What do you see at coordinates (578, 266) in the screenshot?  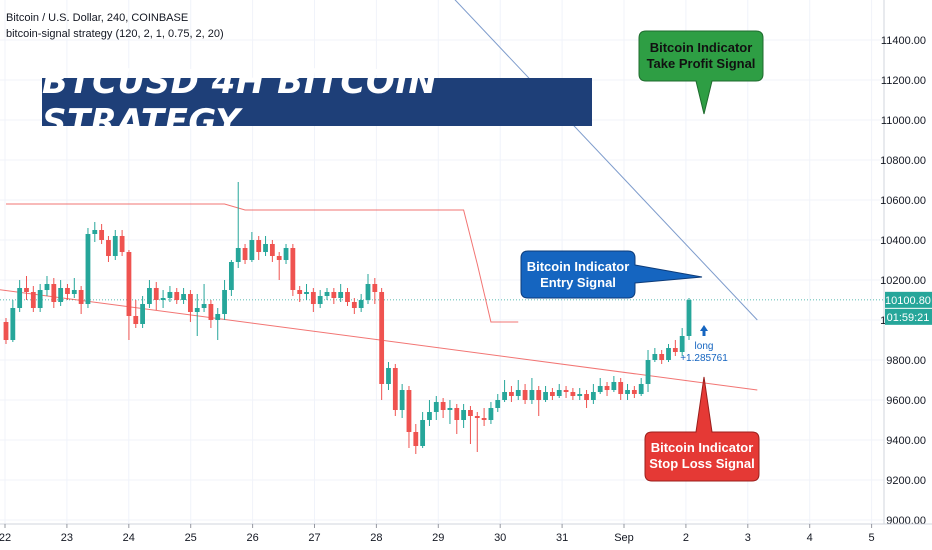 I see `svg-text: Bitcoin Indicator` at bounding box center [578, 266].